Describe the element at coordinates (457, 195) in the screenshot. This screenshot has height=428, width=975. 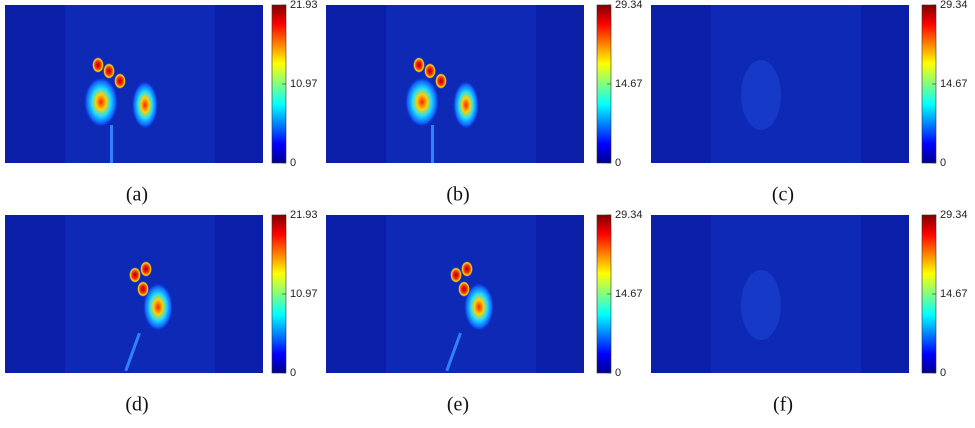
I see `caption: (b)` at that location.